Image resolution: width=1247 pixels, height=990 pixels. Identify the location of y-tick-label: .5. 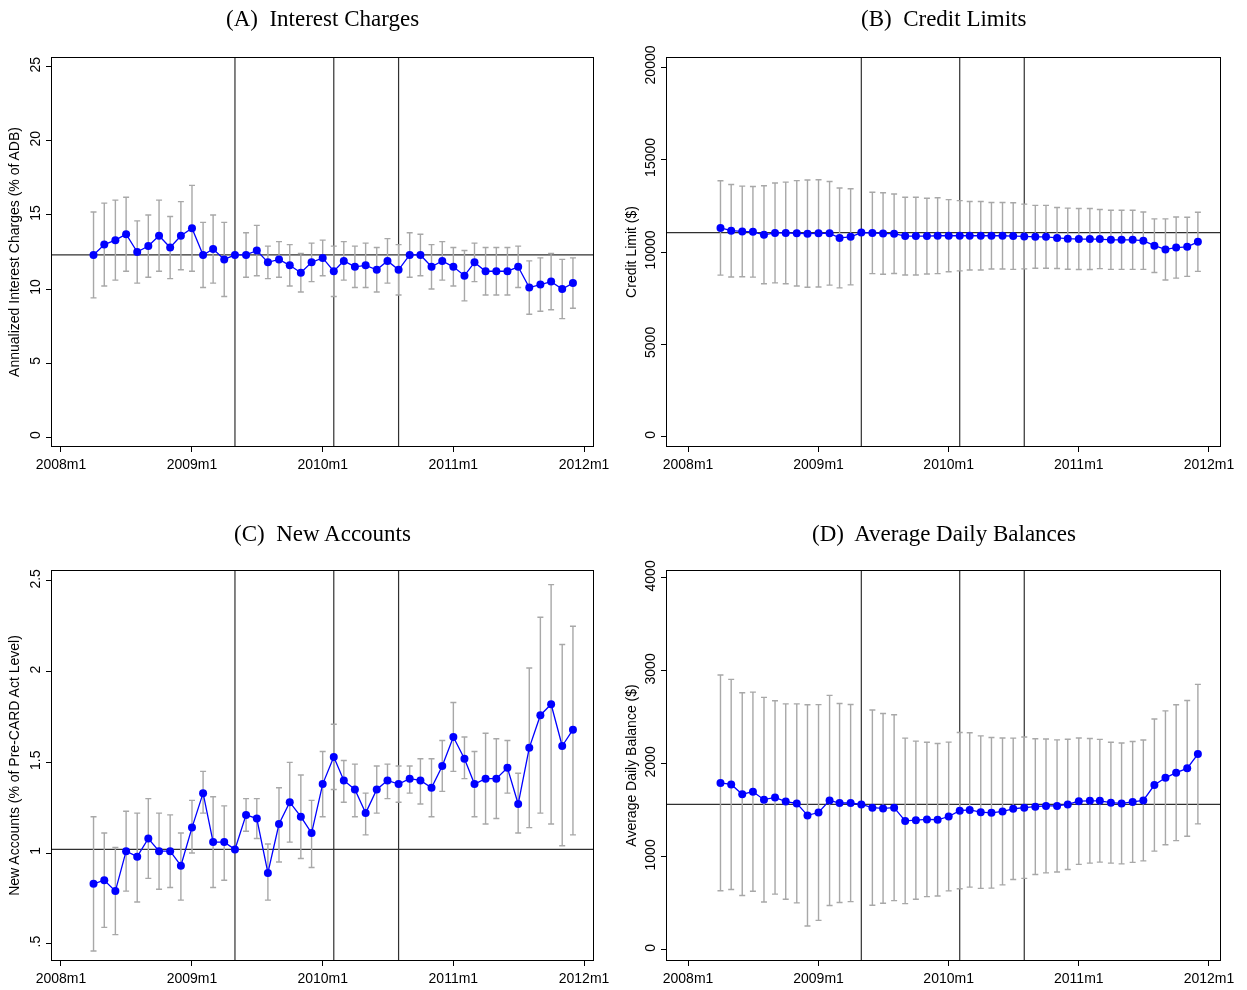
(35, 941).